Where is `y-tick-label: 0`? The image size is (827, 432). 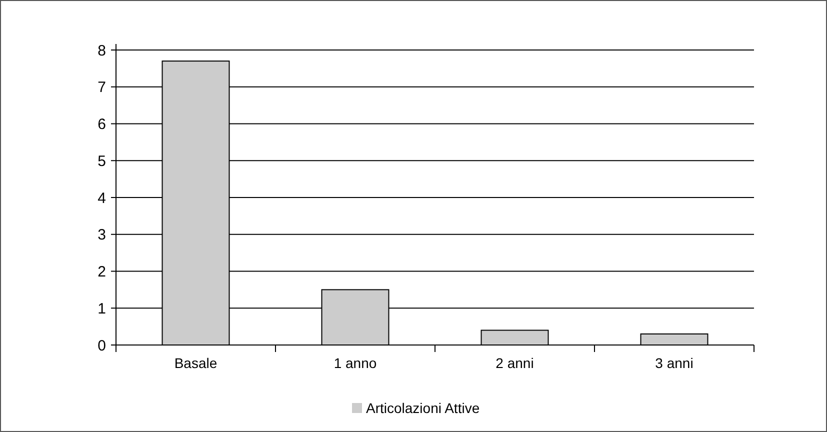
y-tick-label: 0 is located at coordinates (102, 345).